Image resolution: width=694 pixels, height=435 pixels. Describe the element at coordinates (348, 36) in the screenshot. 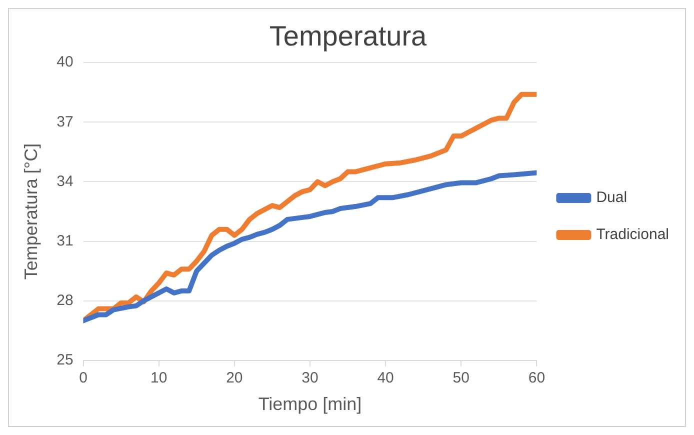

I see `chart-title: Temperatura` at that location.